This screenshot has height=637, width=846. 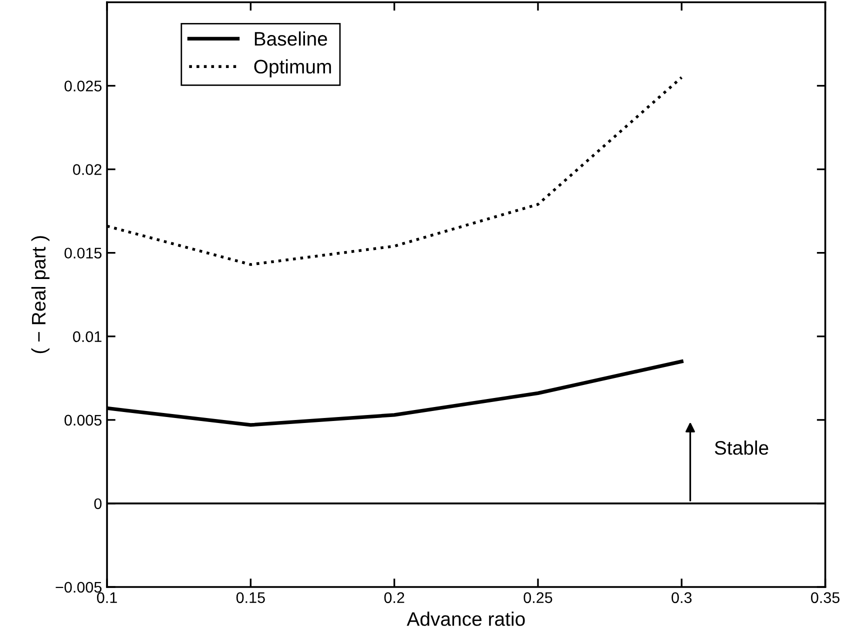 I want to click on legend-label: Baseline, so click(x=291, y=38).